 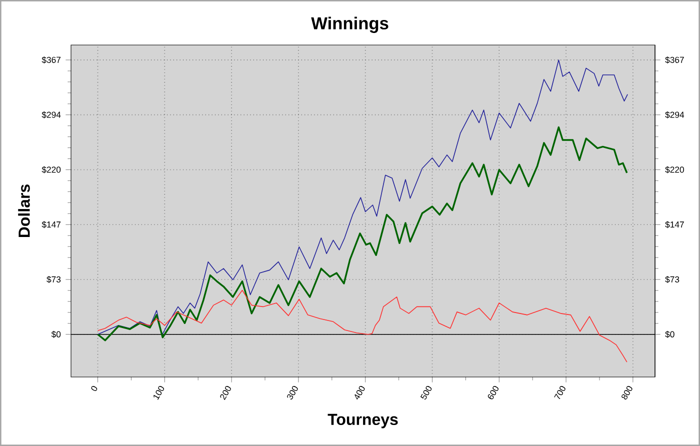 What do you see at coordinates (669, 334) in the screenshot?
I see `y2-tick-label: $0` at bounding box center [669, 334].